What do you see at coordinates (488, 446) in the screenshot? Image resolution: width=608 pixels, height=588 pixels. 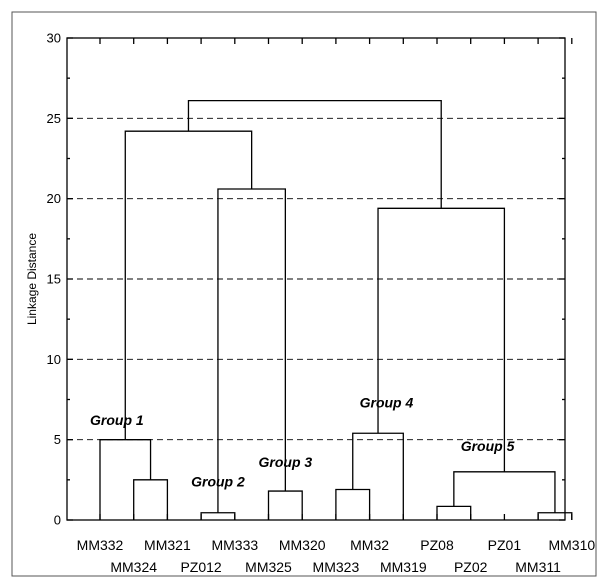 I see `group-label-5: Group 5` at bounding box center [488, 446].